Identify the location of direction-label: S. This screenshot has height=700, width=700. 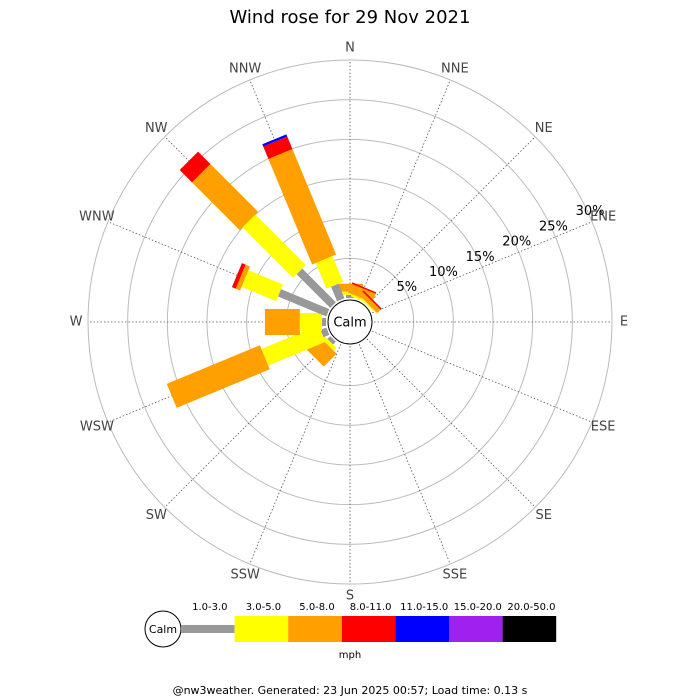
(350, 596).